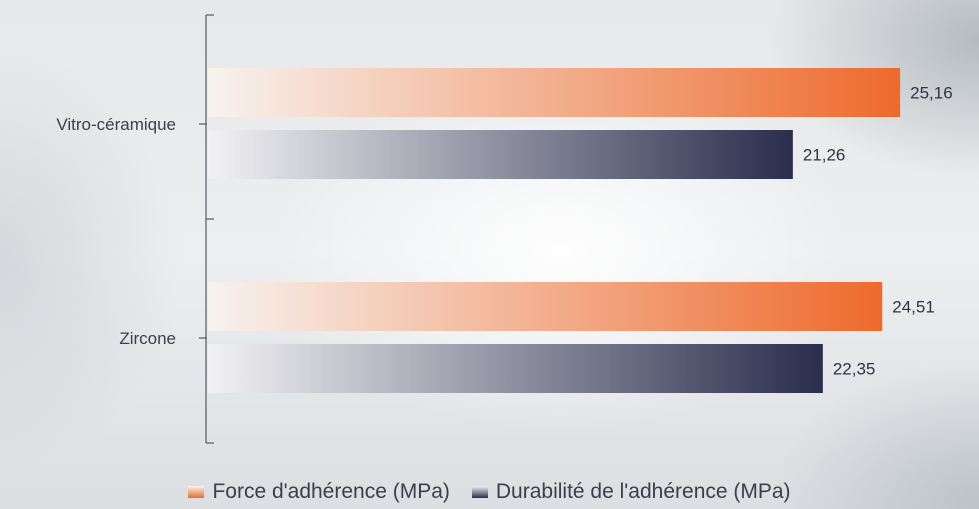  What do you see at coordinates (931, 93) in the screenshot?
I see `bar-value-label: 25,16` at bounding box center [931, 93].